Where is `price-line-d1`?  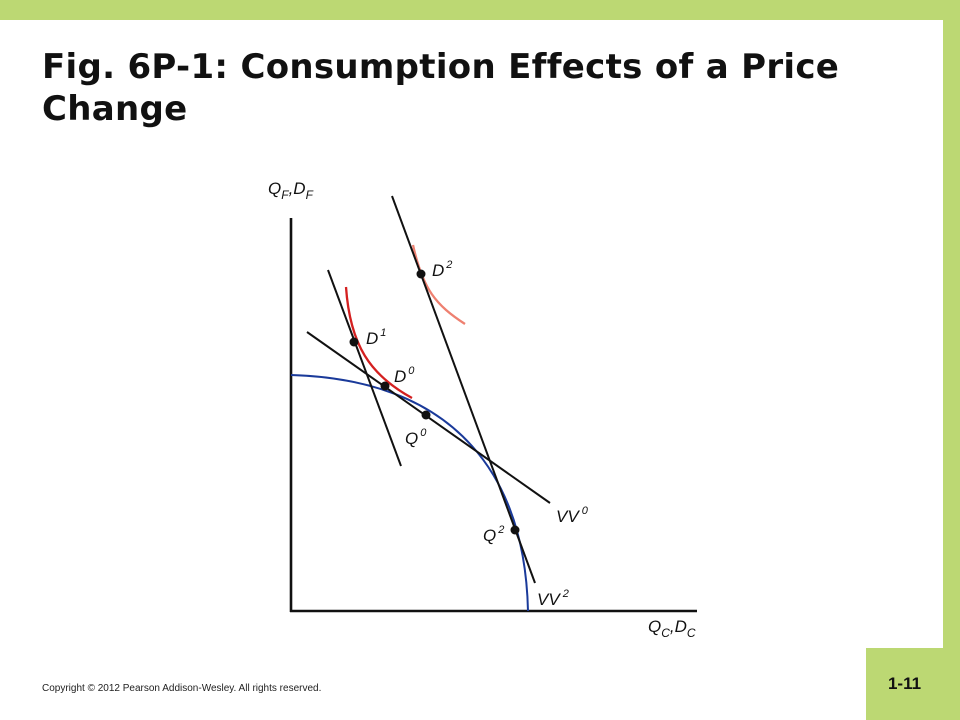 price-line-d1 is located at coordinates (364, 368).